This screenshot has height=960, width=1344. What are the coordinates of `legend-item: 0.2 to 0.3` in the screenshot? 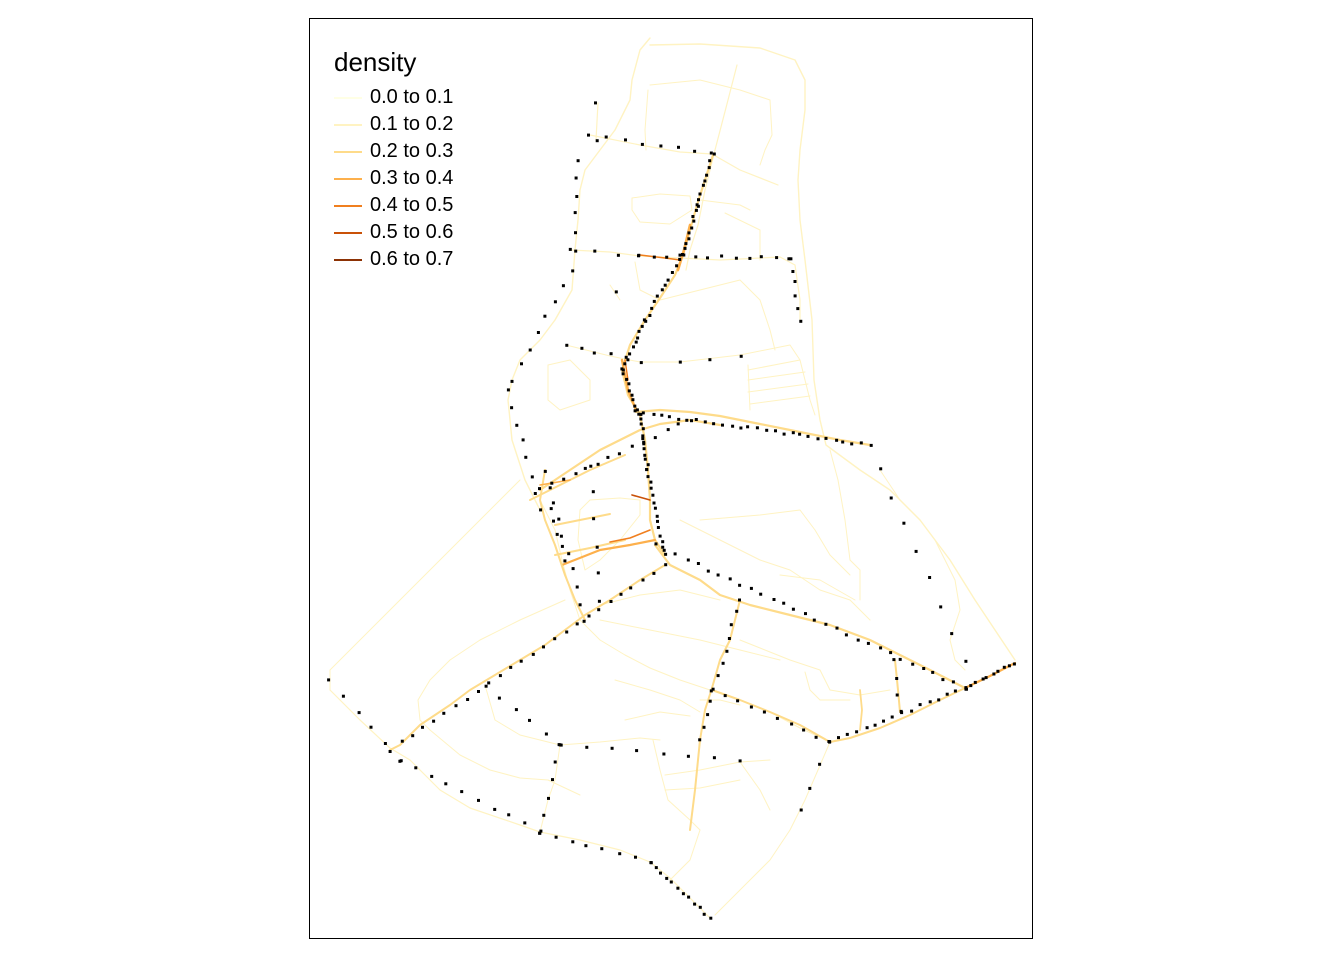 It's located at (393, 151).